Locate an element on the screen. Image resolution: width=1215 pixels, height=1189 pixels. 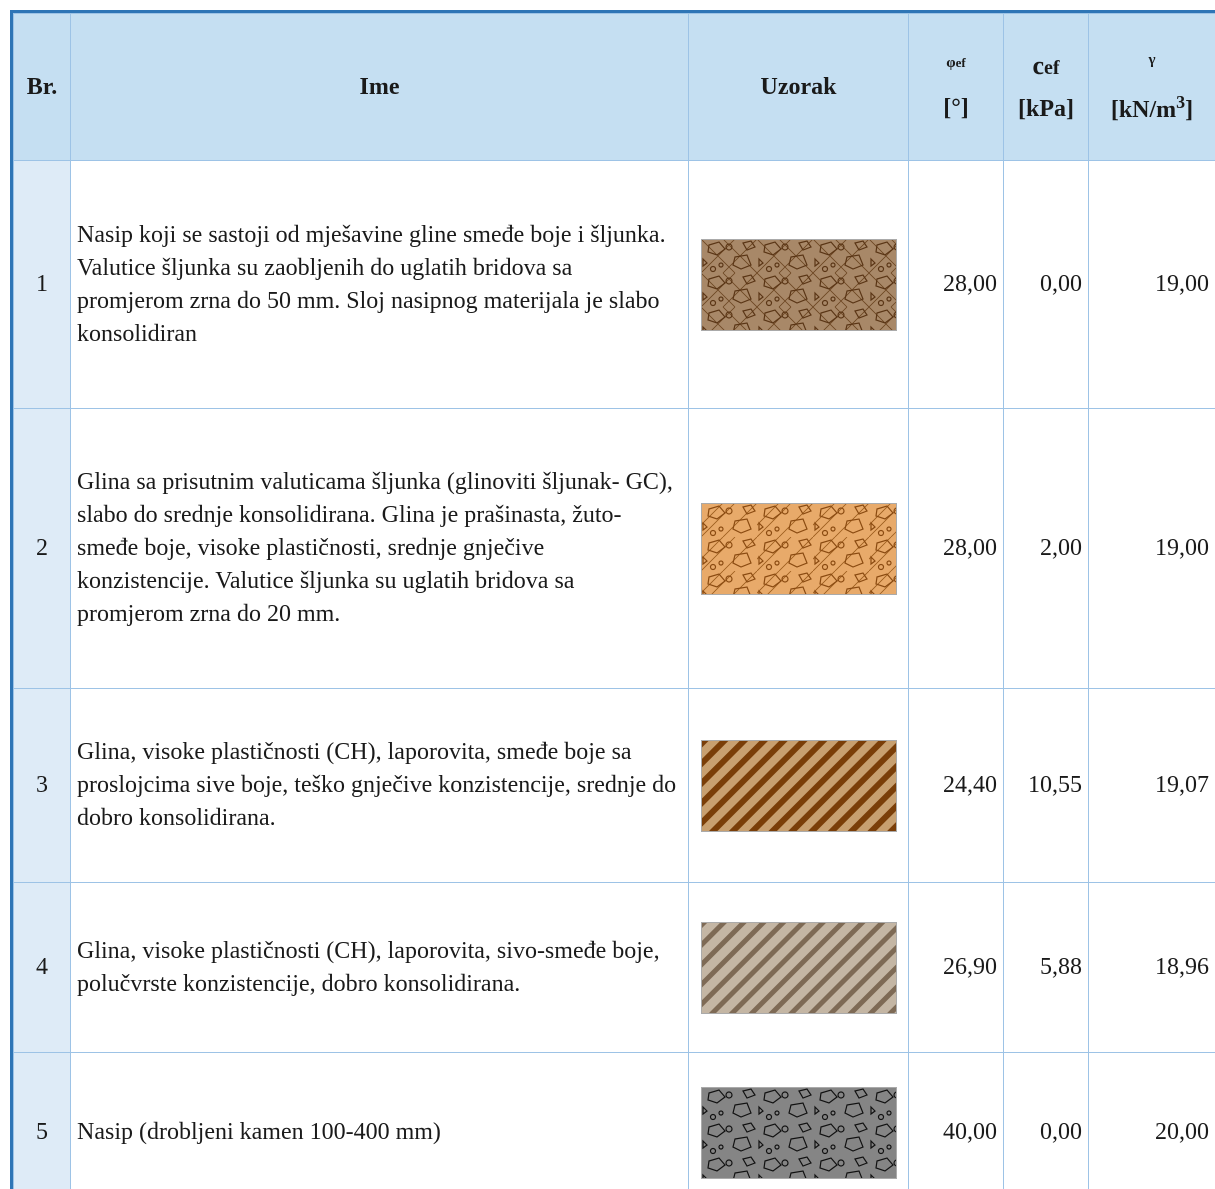
gamma-symbol: γ is located at coordinates (1152, 60).